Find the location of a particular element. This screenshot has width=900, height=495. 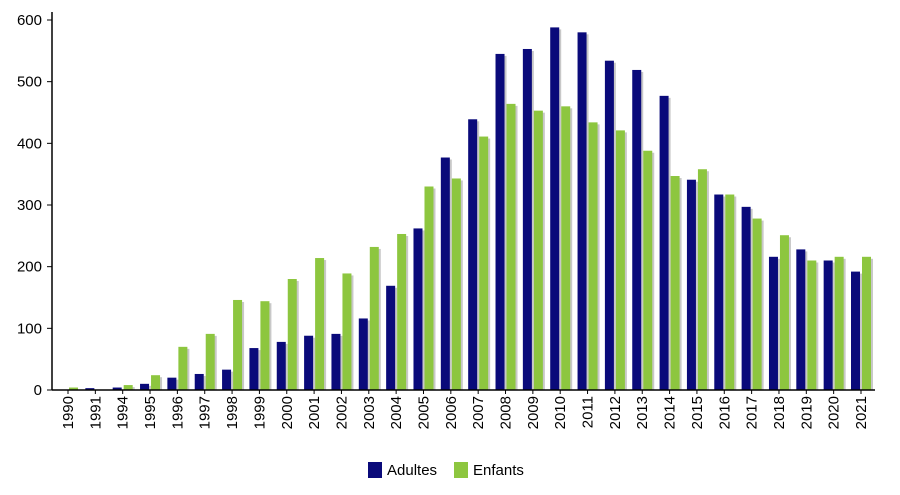

bar-enfants-2020 is located at coordinates (839, 323).